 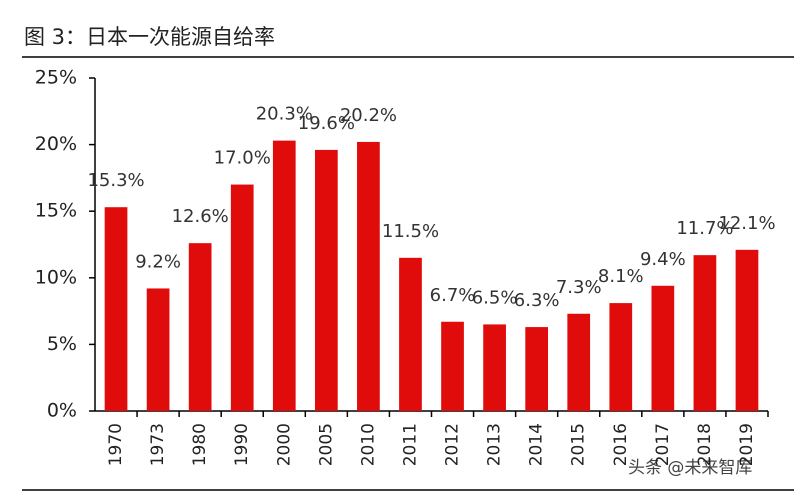 What do you see at coordinates (242, 444) in the screenshot?
I see `x-tick-label: 1990` at bounding box center [242, 444].